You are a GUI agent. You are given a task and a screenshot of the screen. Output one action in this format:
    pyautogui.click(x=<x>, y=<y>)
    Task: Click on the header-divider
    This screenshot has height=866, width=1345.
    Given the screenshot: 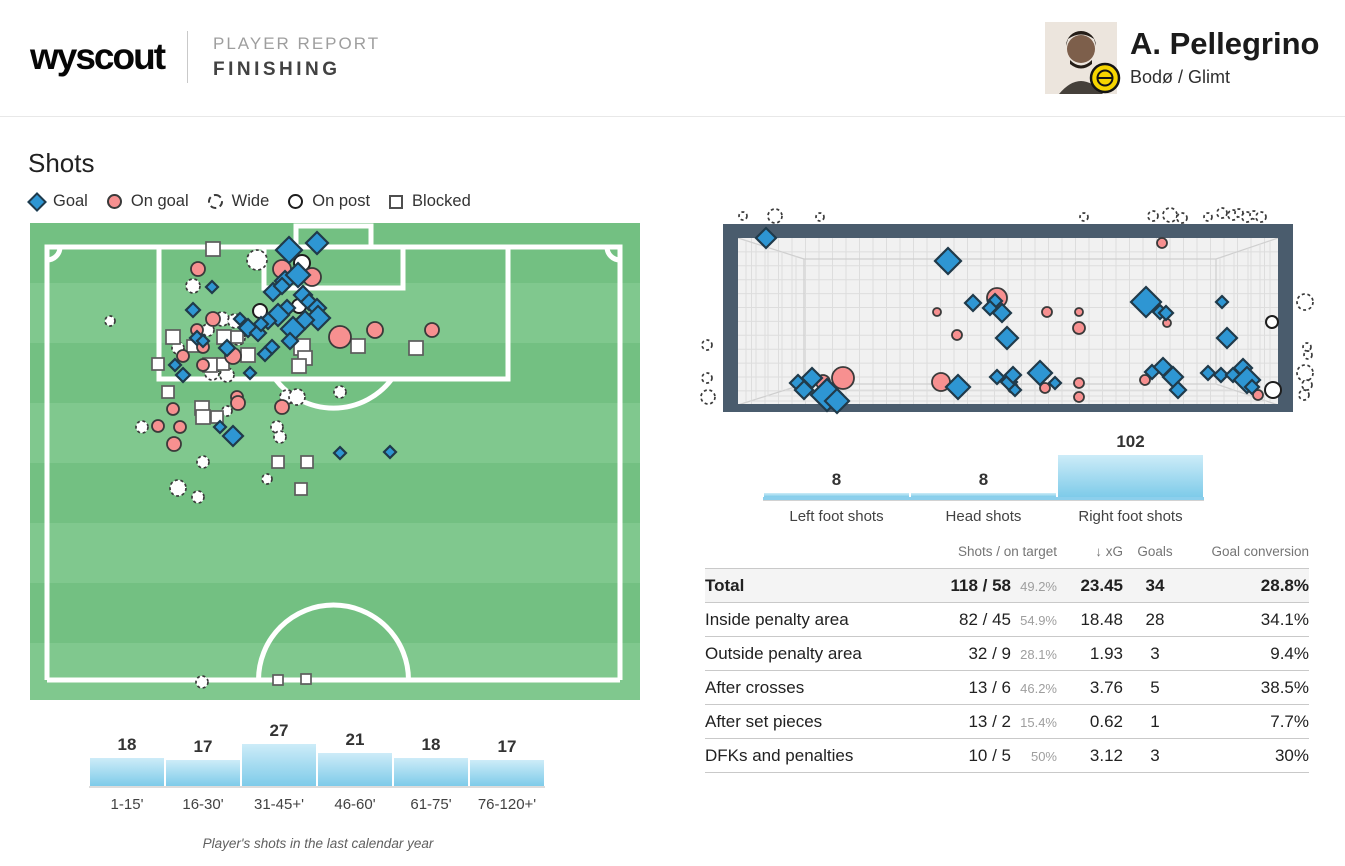 What is the action you would take?
    pyautogui.click(x=187, y=57)
    